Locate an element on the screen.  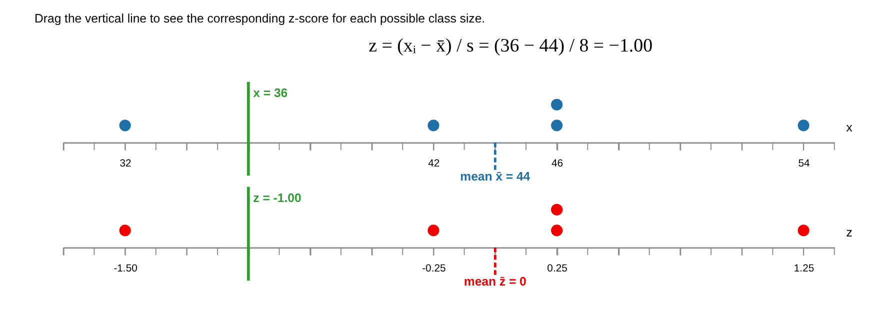
x-tick-label: -1.50 is located at coordinates (126, 269).